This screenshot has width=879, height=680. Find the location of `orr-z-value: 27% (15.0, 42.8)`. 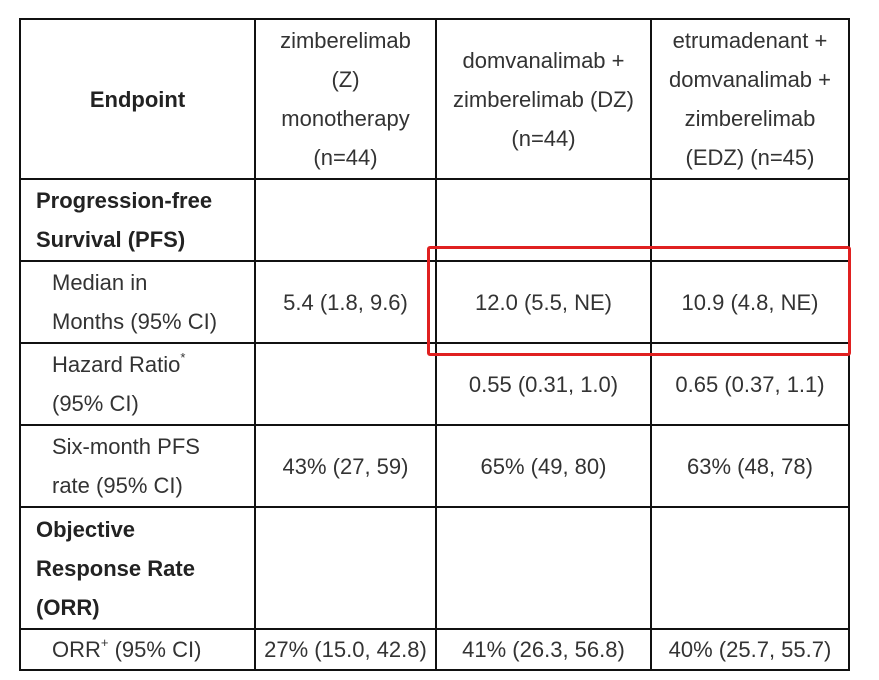

orr-z-value: 27% (15.0, 42.8) is located at coordinates (345, 649).